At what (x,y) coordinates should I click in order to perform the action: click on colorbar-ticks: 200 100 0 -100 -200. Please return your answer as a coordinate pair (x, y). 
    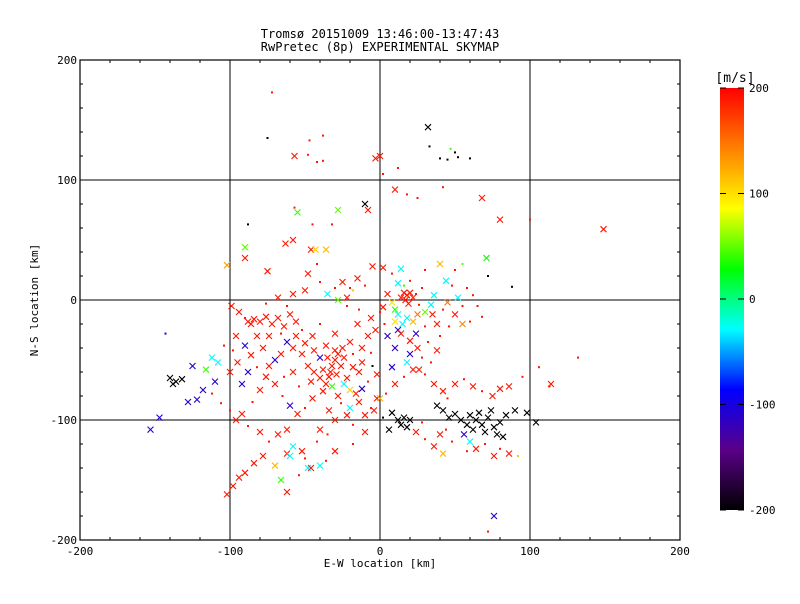
    Looking at the image, I should click on (748, 299).